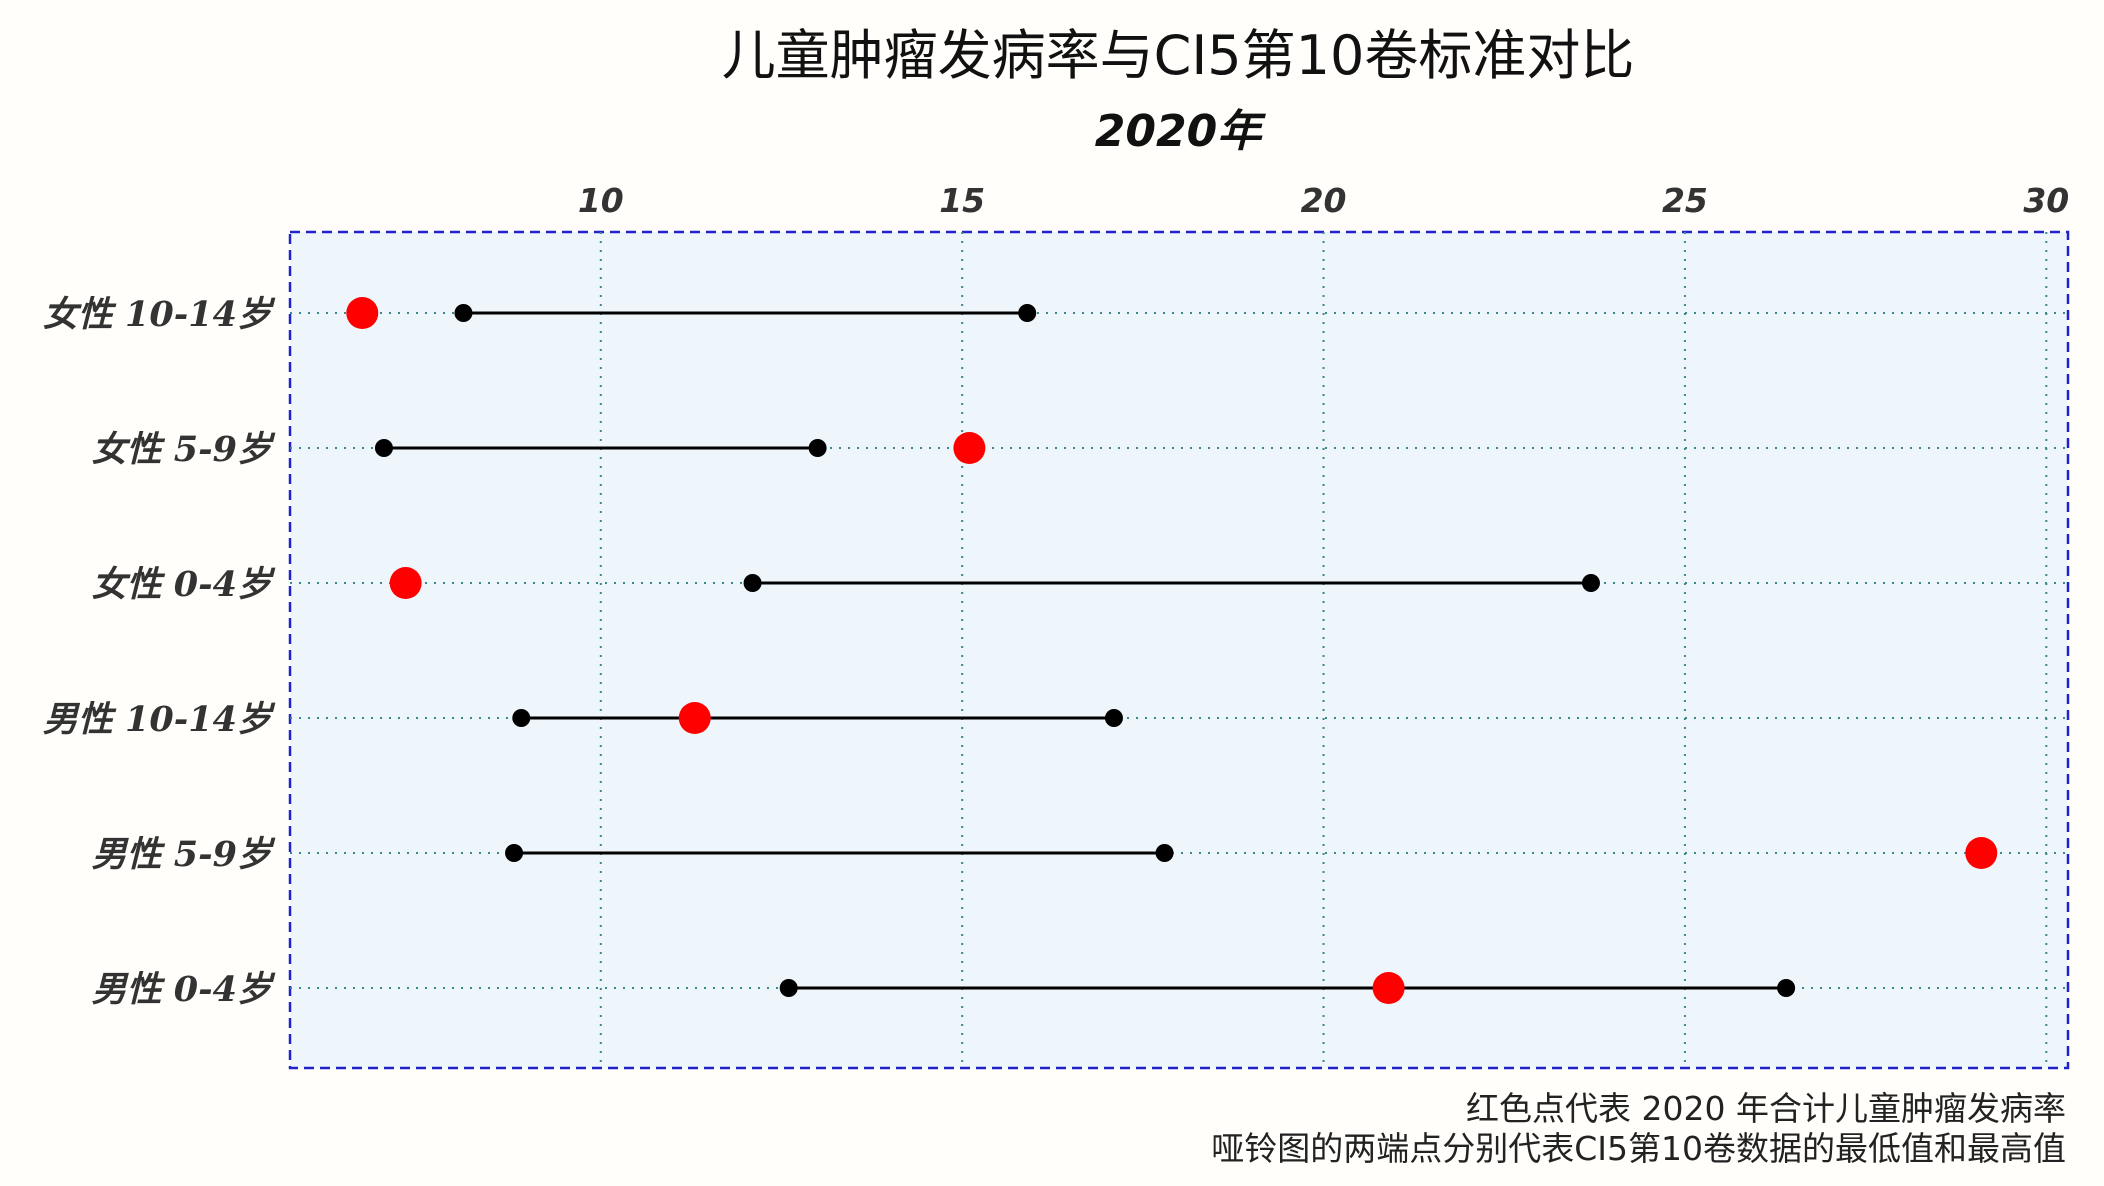 Image resolution: width=2104 pixels, height=1186 pixels. What do you see at coordinates (184, 989) in the screenshot?
I see `category-label: 男性 0-4岁` at bounding box center [184, 989].